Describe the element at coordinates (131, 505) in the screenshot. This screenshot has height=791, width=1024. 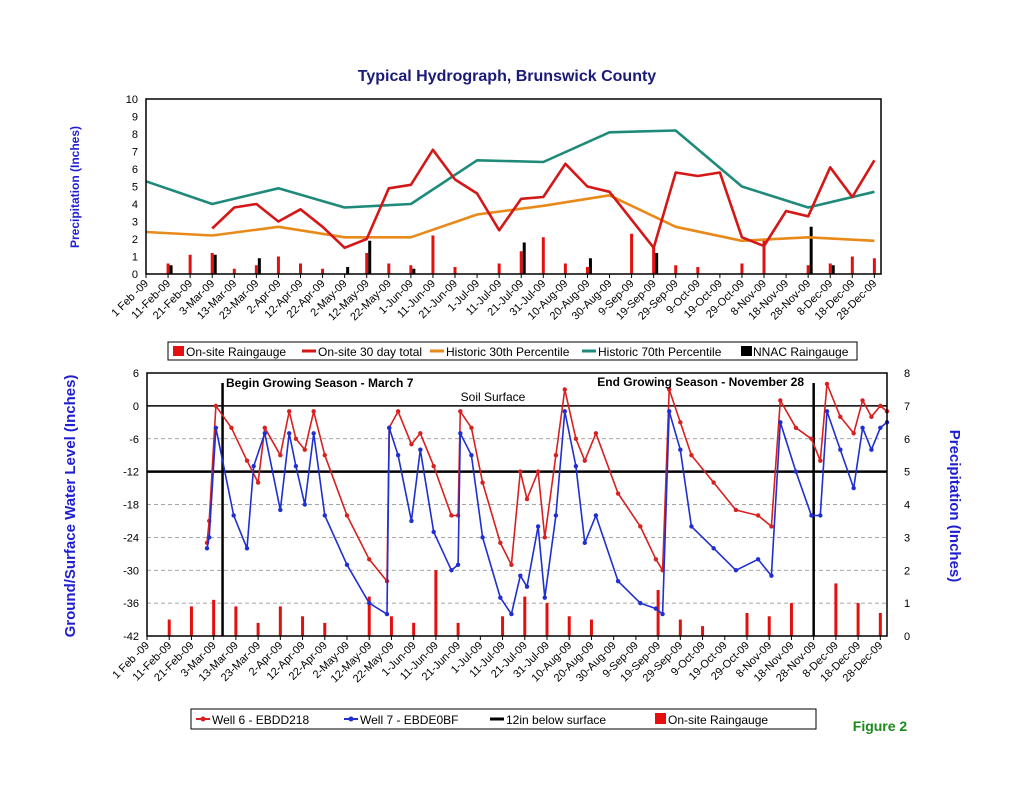
I see `bottom-y-ticks: -42 -36 -30 -24 -18 -12 -6 0 6` at that location.